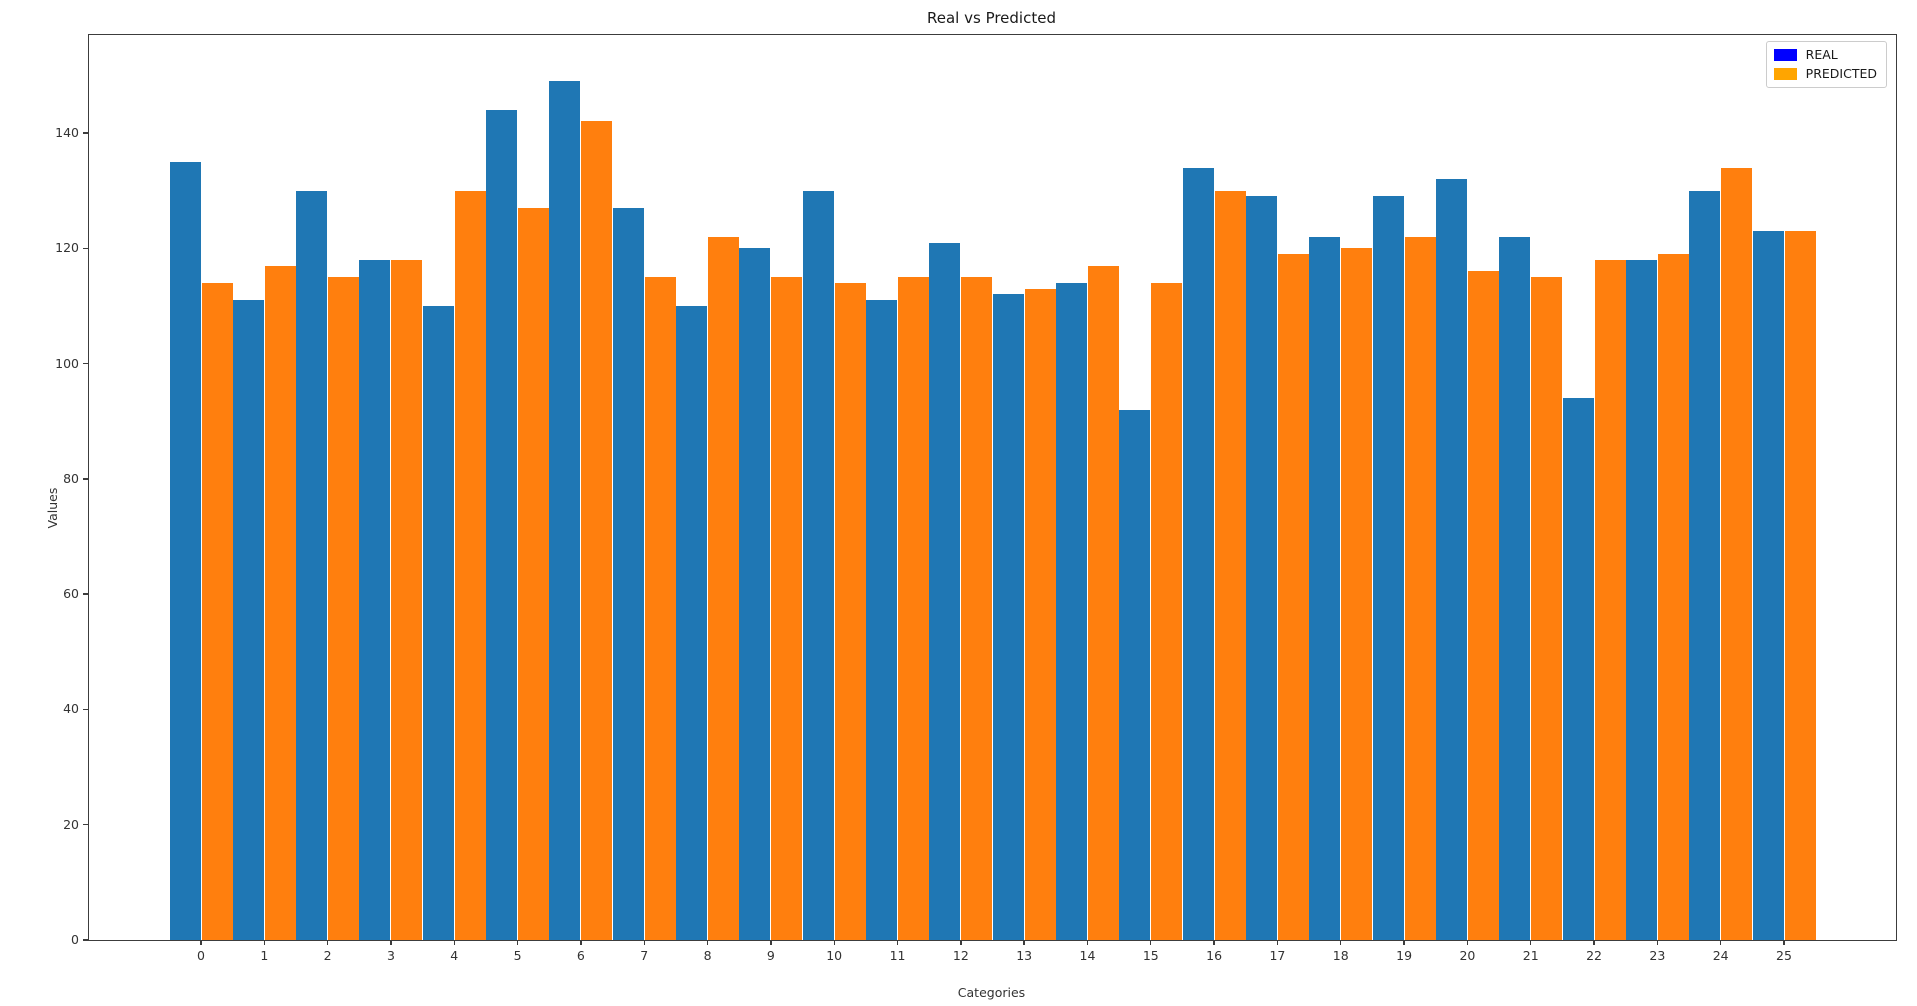 The width and height of the screenshot is (1917, 1006). I want to click on y-tick-label-60: 60, so click(71, 594).